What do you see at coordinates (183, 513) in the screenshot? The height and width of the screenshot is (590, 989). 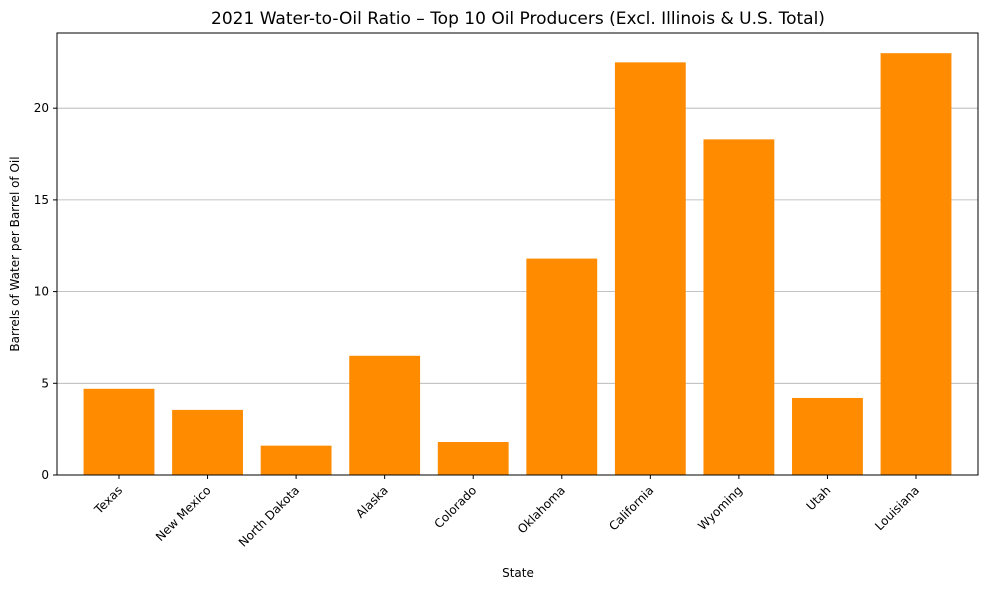 I see `x-tick-label: New Mexico` at bounding box center [183, 513].